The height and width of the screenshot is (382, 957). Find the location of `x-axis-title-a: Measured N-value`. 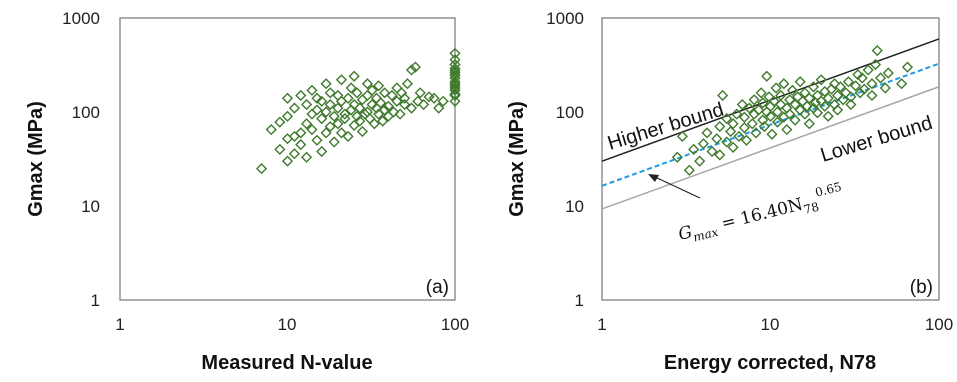

x-axis-title-a: Measured N-value is located at coordinates (286, 363).